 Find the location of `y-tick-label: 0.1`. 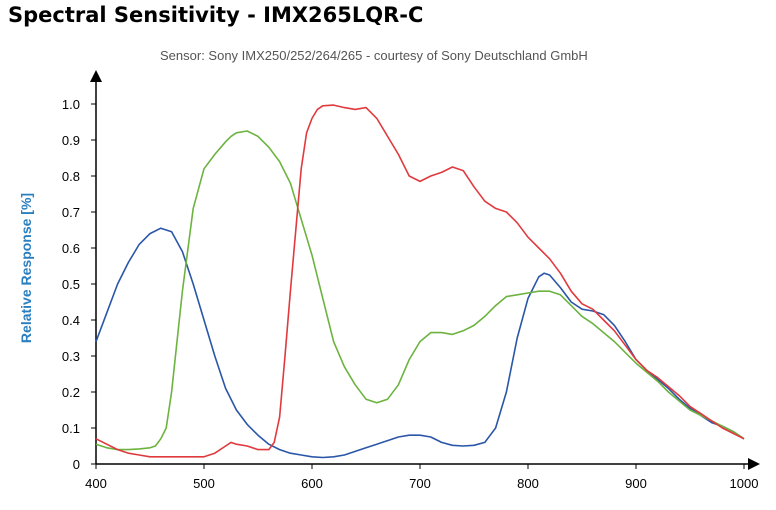

y-tick-label: 0.1 is located at coordinates (71, 428).